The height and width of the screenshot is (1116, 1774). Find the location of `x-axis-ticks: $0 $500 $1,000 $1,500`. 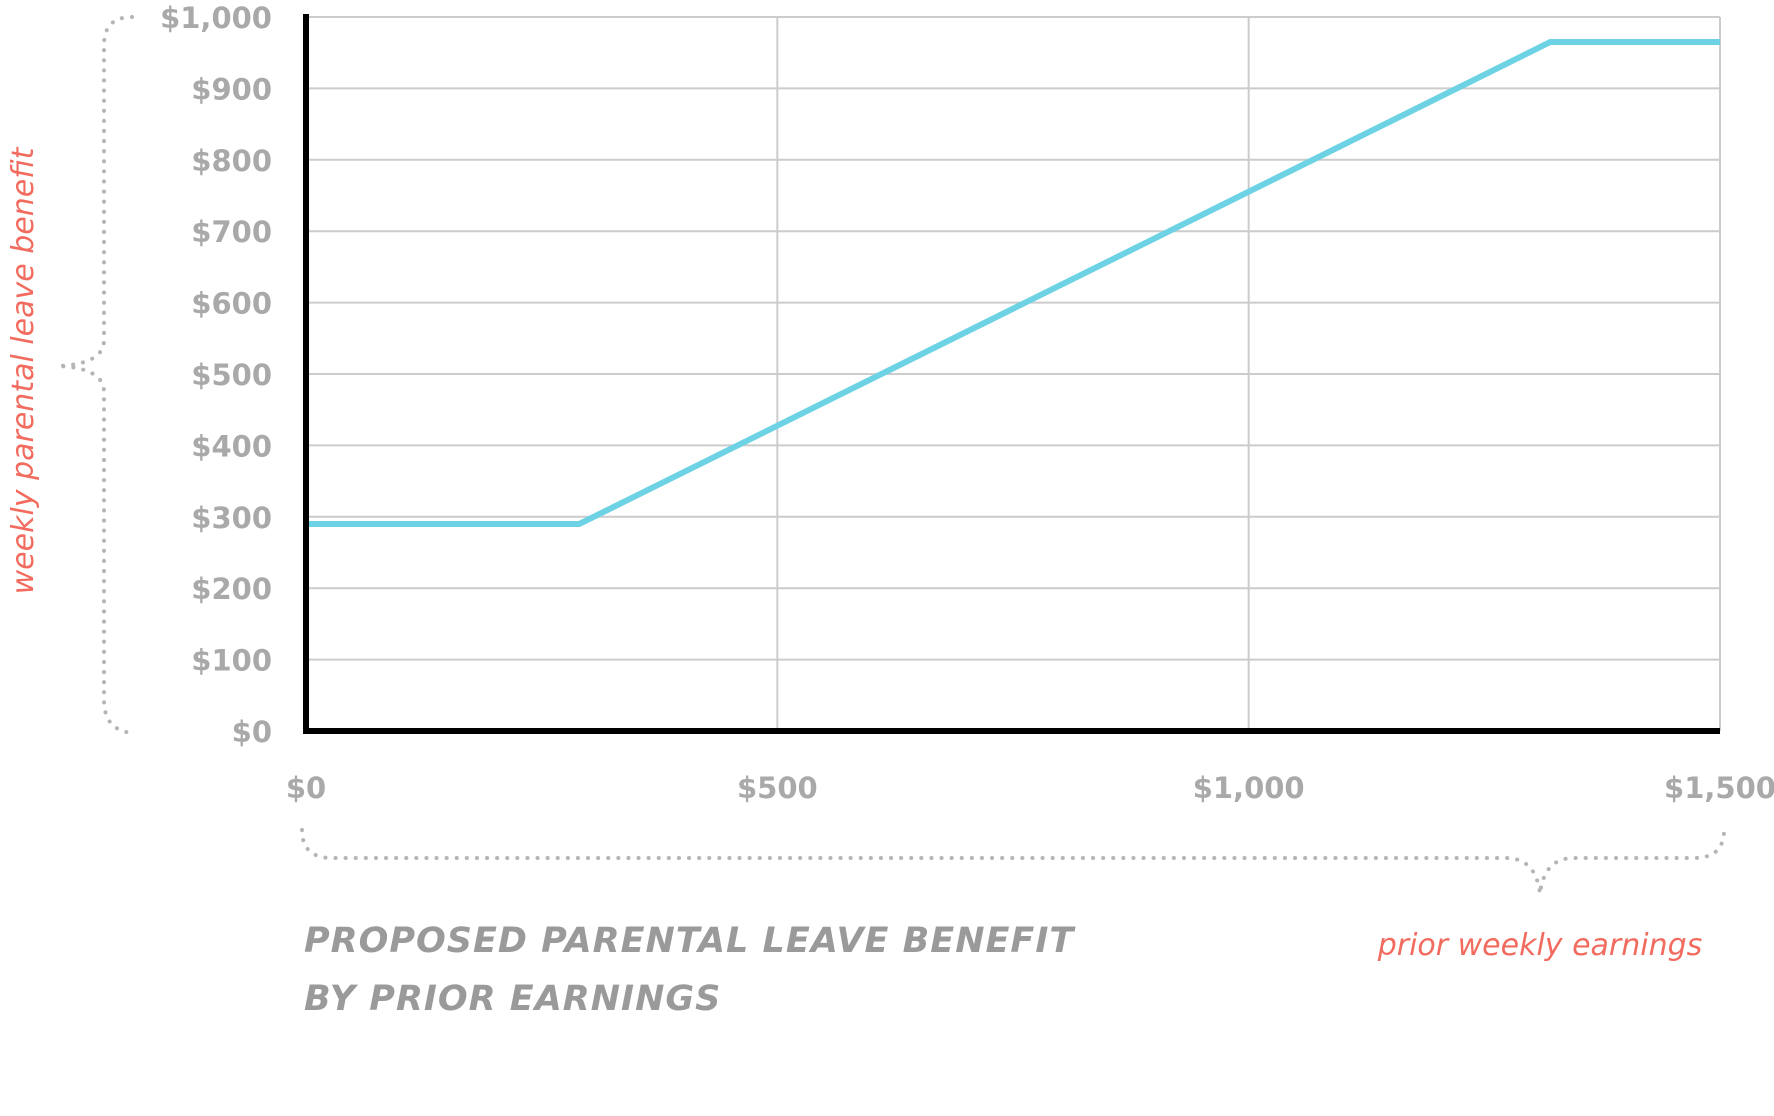

x-axis-ticks: $0 $500 $1,000 $1,500 is located at coordinates (1030, 788).